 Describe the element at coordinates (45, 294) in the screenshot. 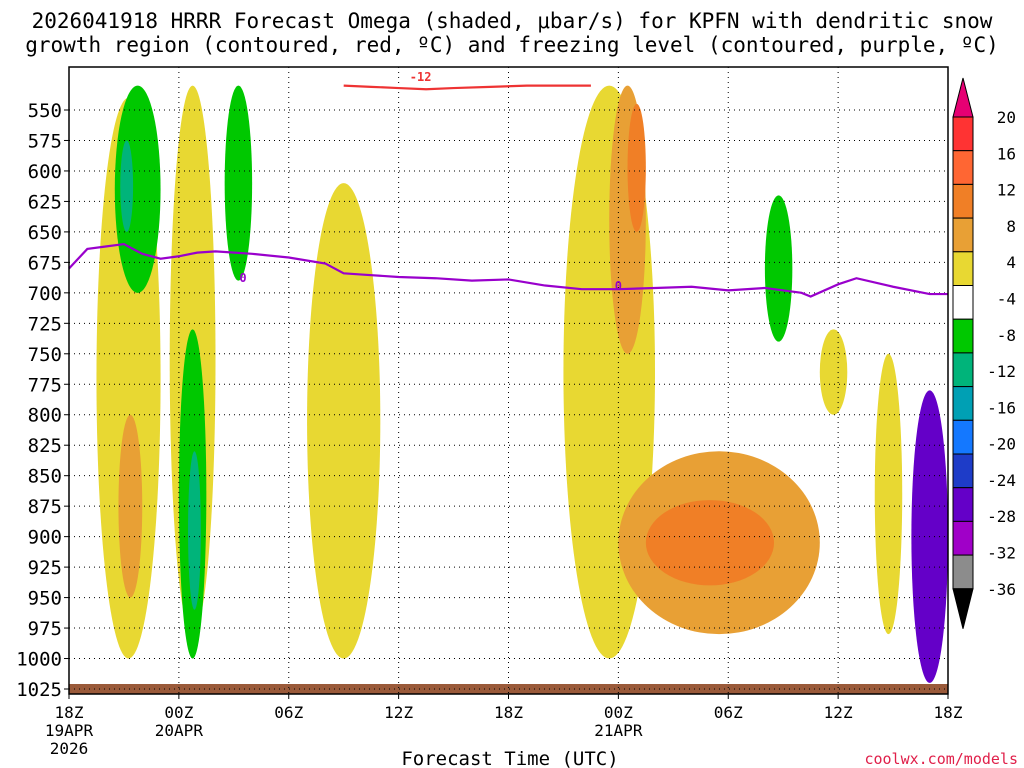

I see `y-tick-label-700: 700` at that location.